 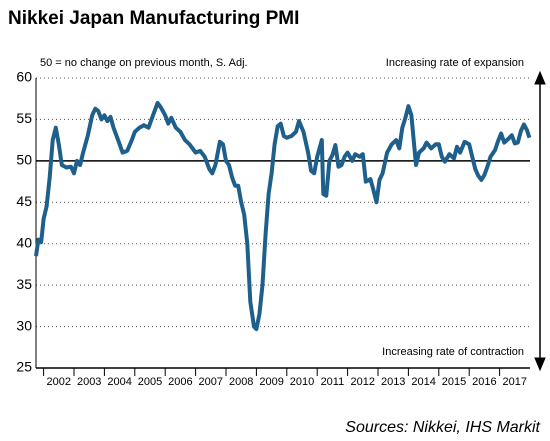 I want to click on y-tick-label: 55, so click(x=24, y=118).